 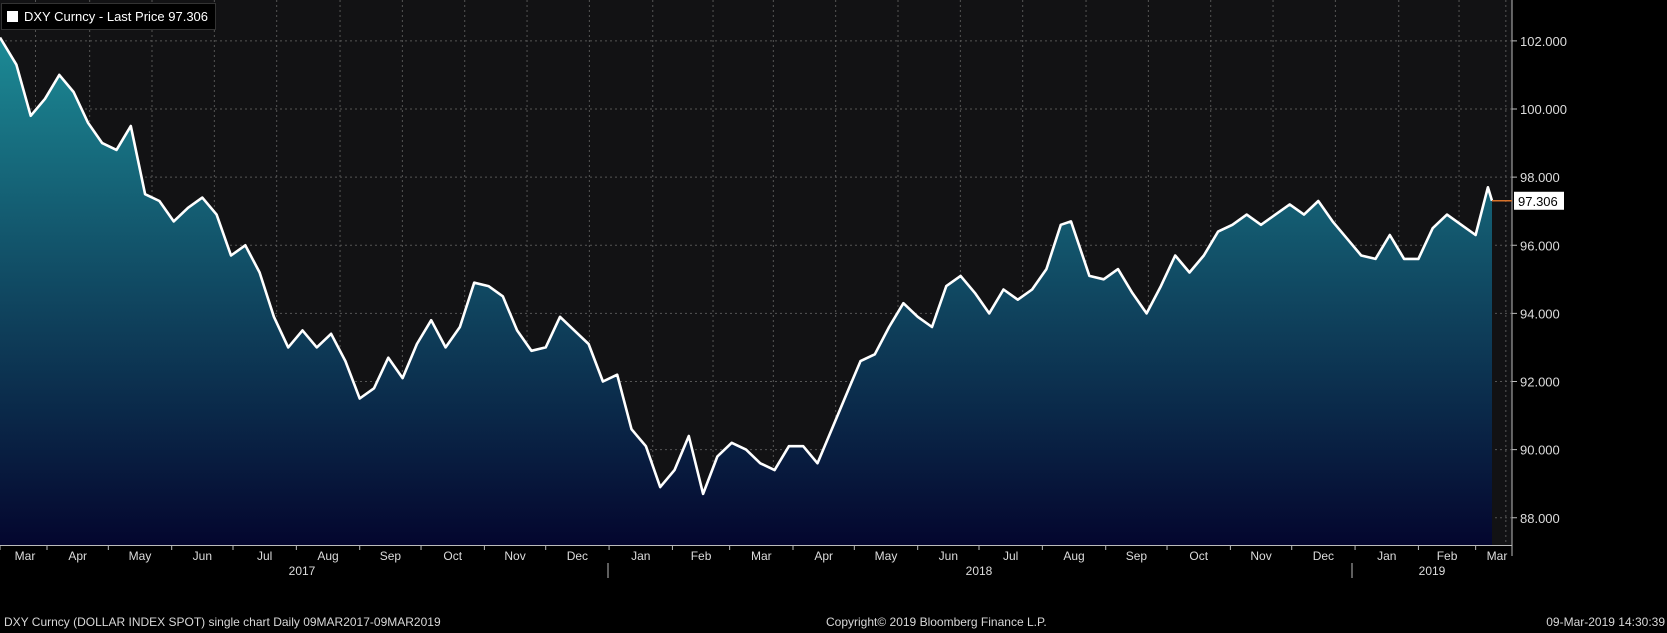 What do you see at coordinates (936, 622) in the screenshot?
I see `footer-copyright: Copyright© 2019 Bloomberg Finance L.P.` at bounding box center [936, 622].